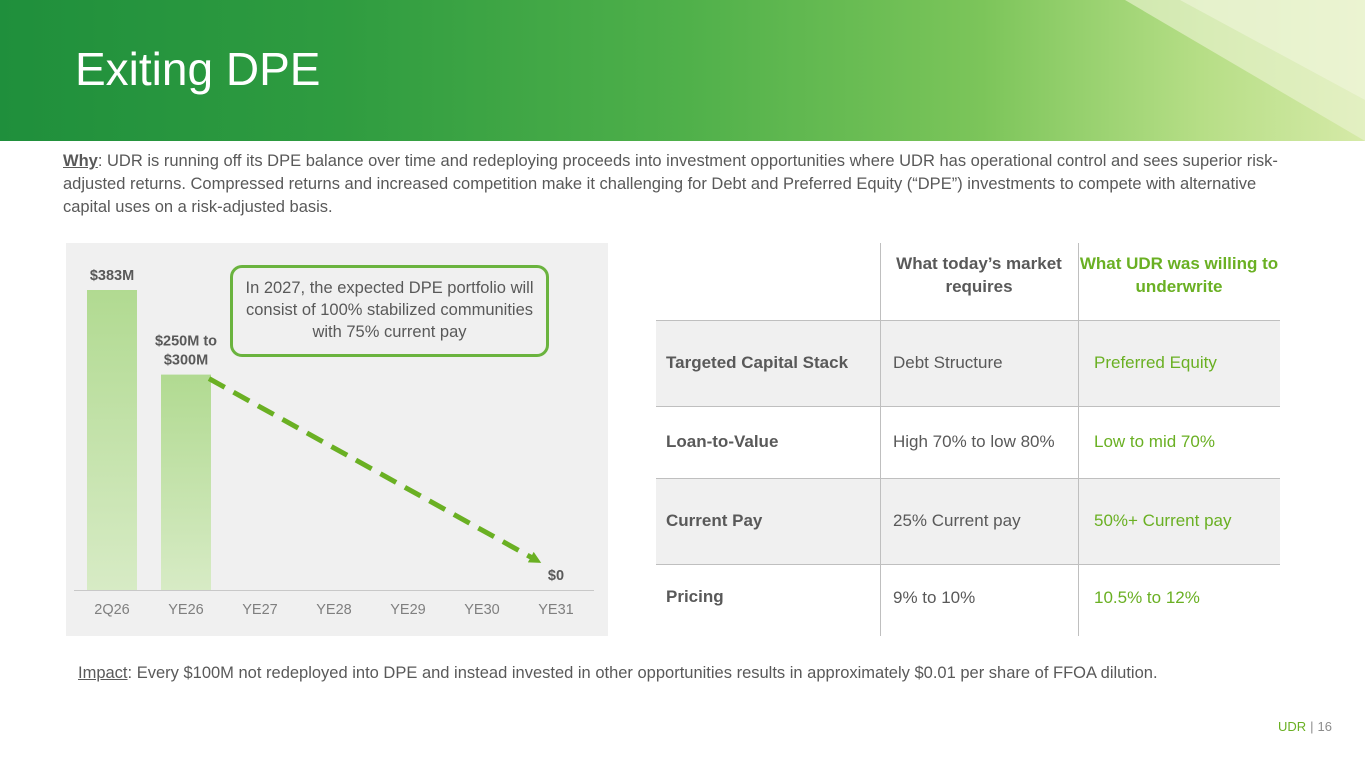  I want to click on footer: UDR | 16, so click(1305, 726).